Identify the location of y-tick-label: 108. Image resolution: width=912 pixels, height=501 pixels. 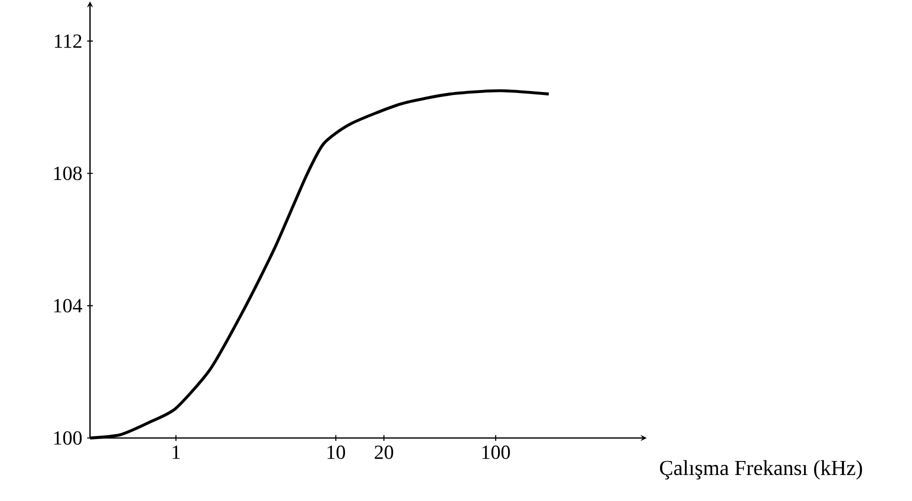
(68, 173).